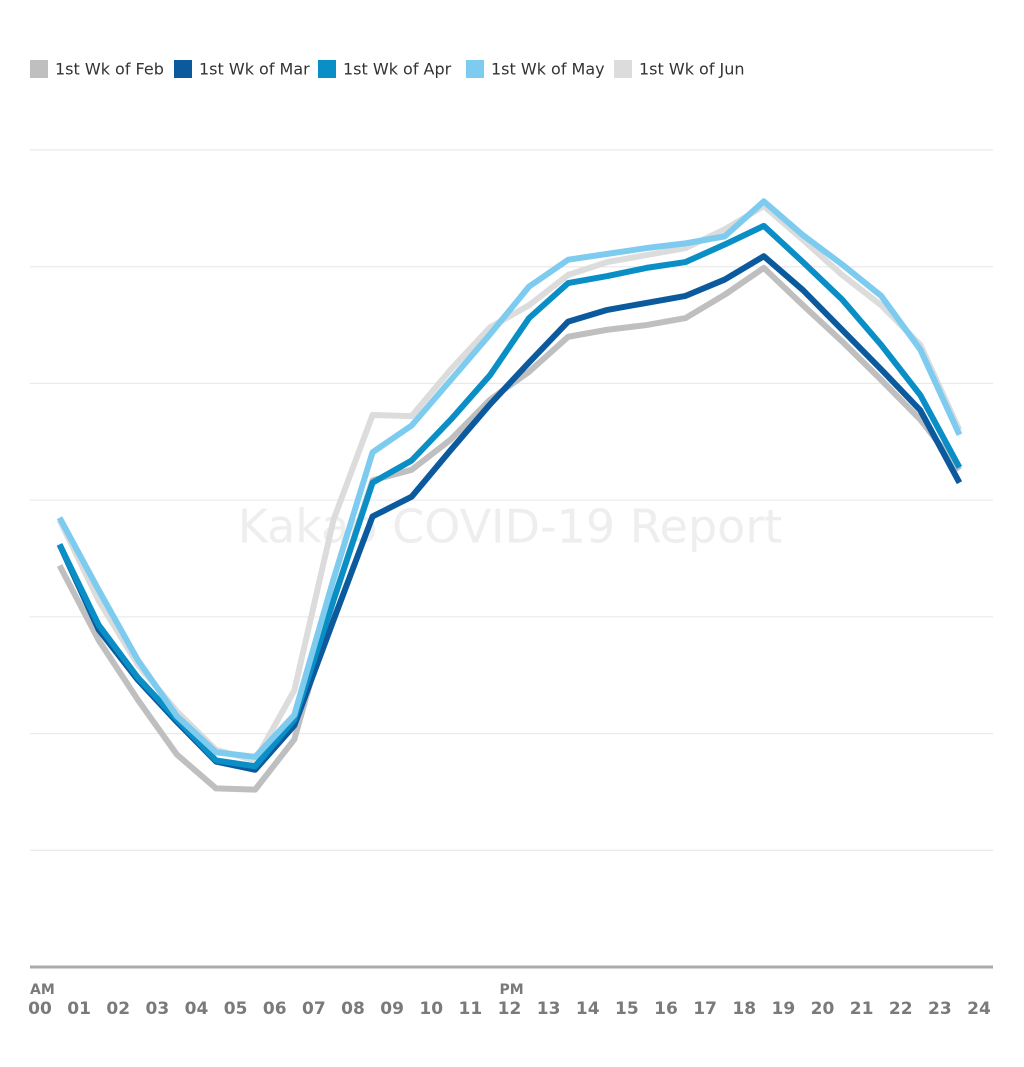 The height and width of the screenshot is (1067, 1024). I want to click on x-tick-label: 23, so click(940, 1009).